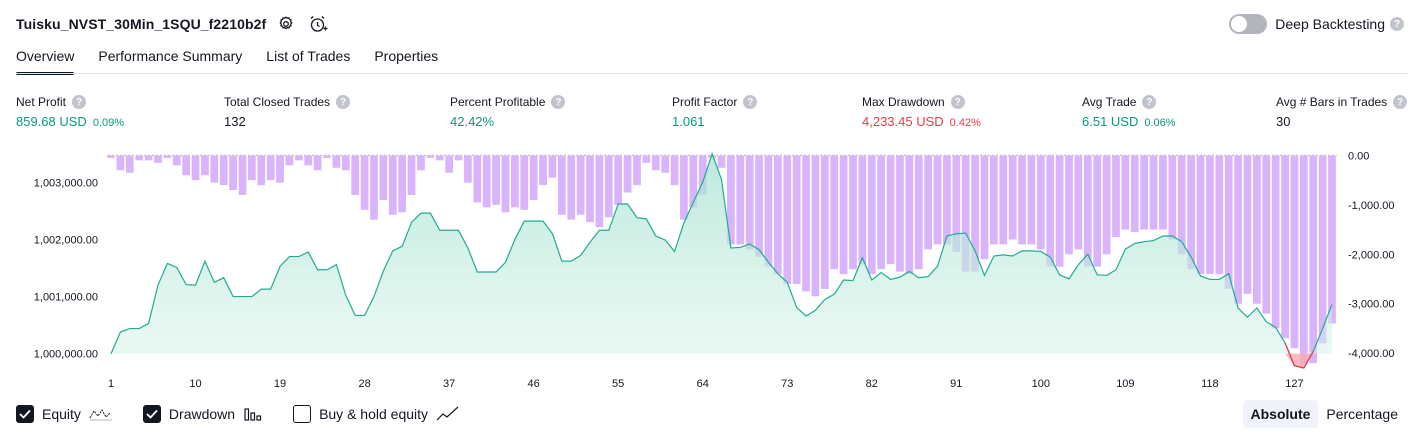  I want to click on toggle-knob, so click(1239, 24).